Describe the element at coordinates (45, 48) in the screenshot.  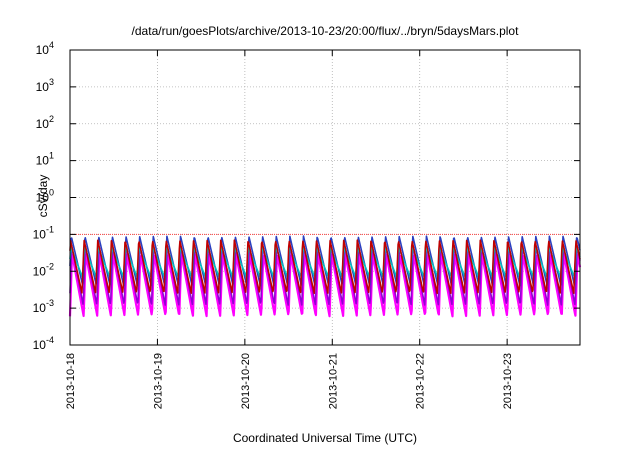
I see `y-tick-label: 10⁴` at that location.